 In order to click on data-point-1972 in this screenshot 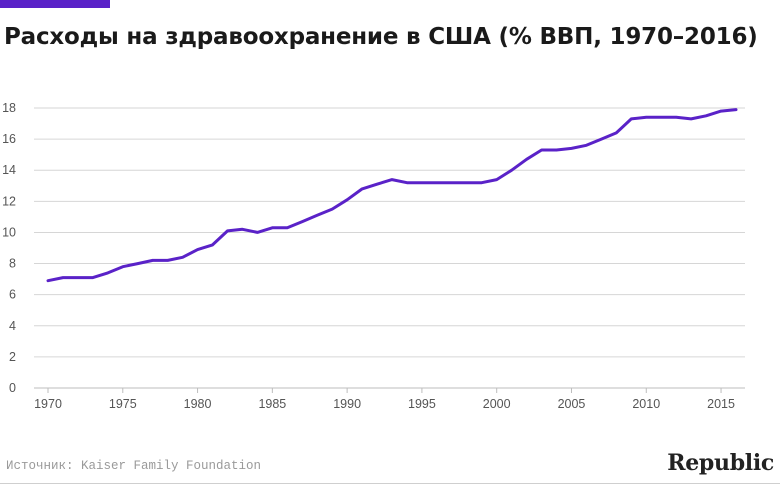, I will do `click(78, 278)`.